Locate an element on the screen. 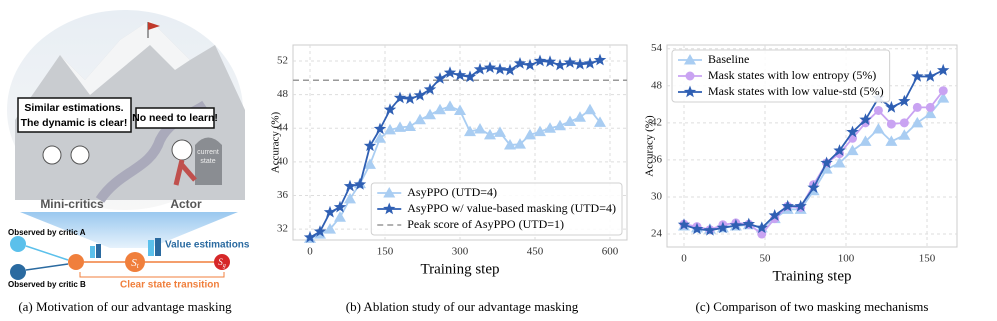 This screenshot has height=321, width=997. legend-label: AsyPPO w/ value-based masking (UTD=4) is located at coordinates (511, 208).